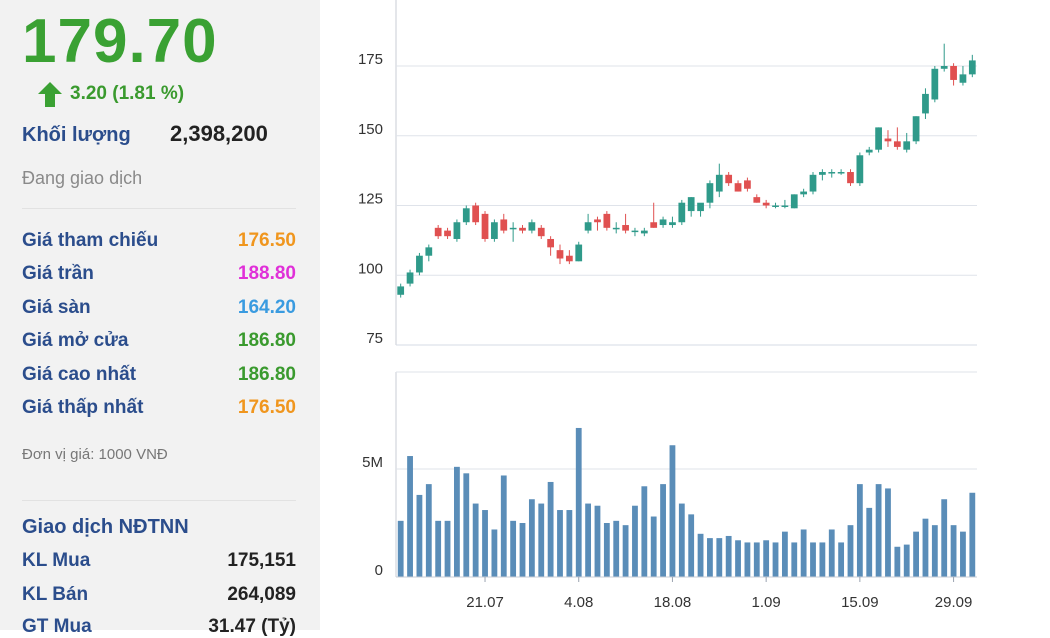 The image size is (1050, 638). Describe the element at coordinates (75, 340) in the screenshot. I see `price-row-label: Giá mở cửa` at that location.